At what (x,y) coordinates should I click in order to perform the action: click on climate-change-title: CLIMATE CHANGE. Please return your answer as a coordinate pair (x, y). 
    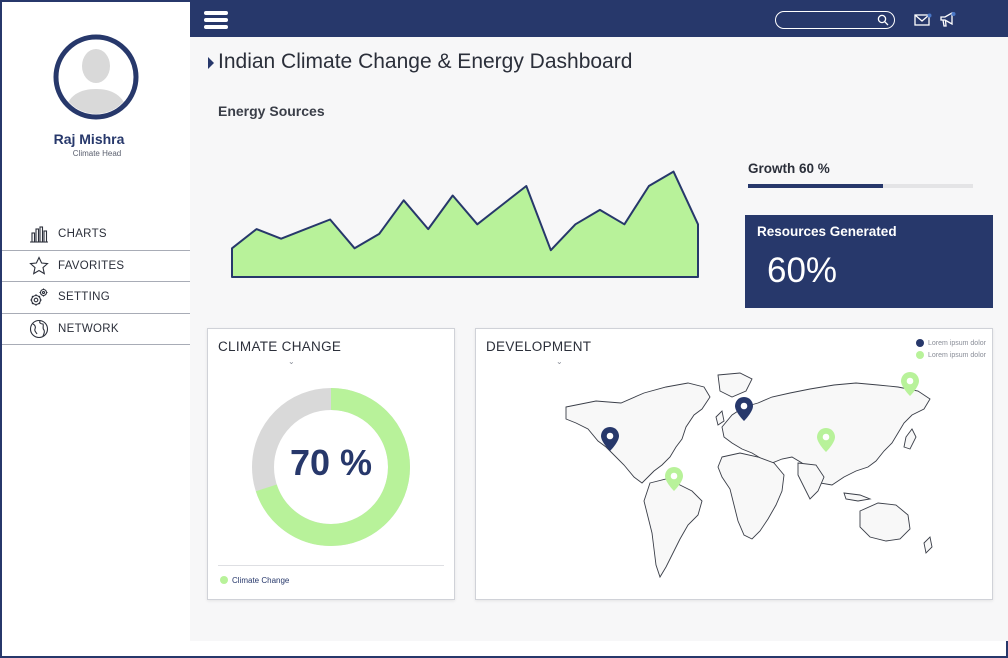
    Looking at the image, I should click on (280, 346).